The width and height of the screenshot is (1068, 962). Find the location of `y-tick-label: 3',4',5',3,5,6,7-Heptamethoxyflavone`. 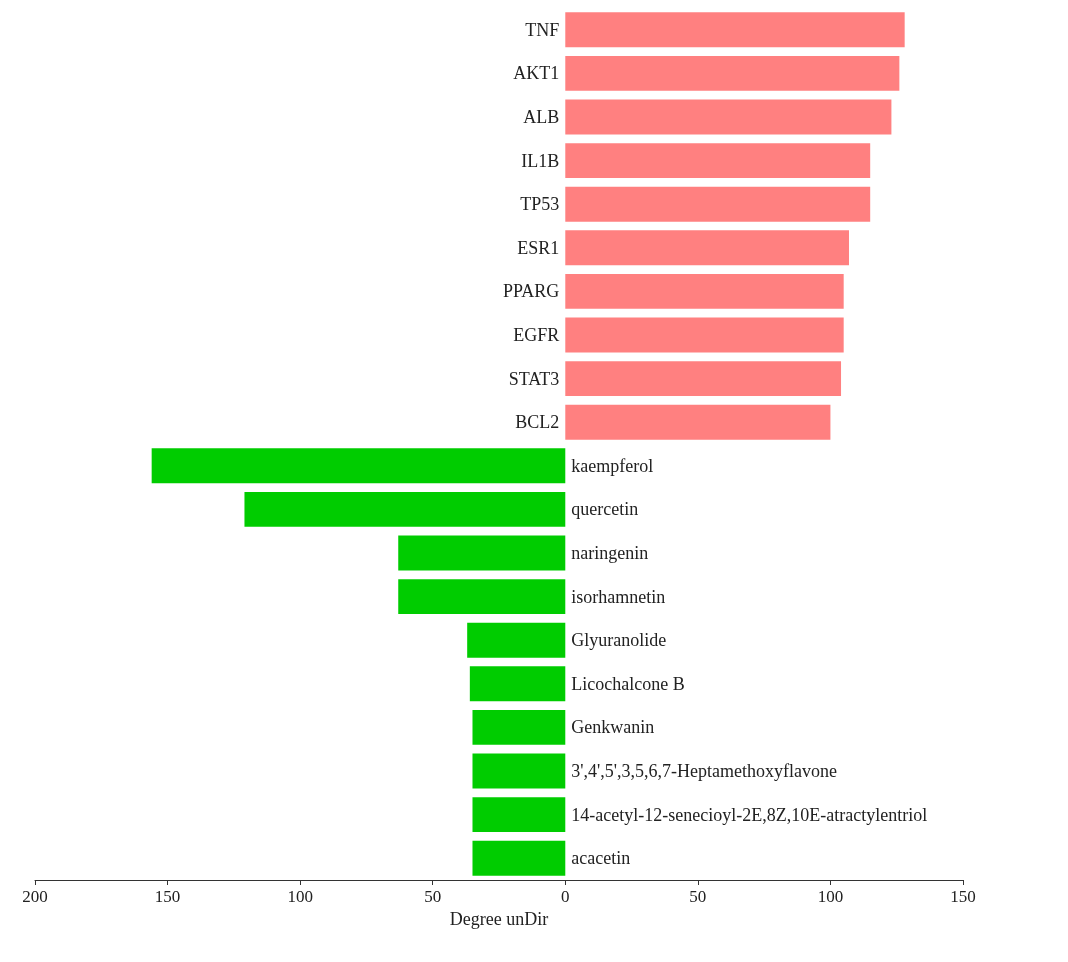

y-tick-label: 3',4',5',3,5,6,7-Heptamethoxyflavone is located at coordinates (704, 771).